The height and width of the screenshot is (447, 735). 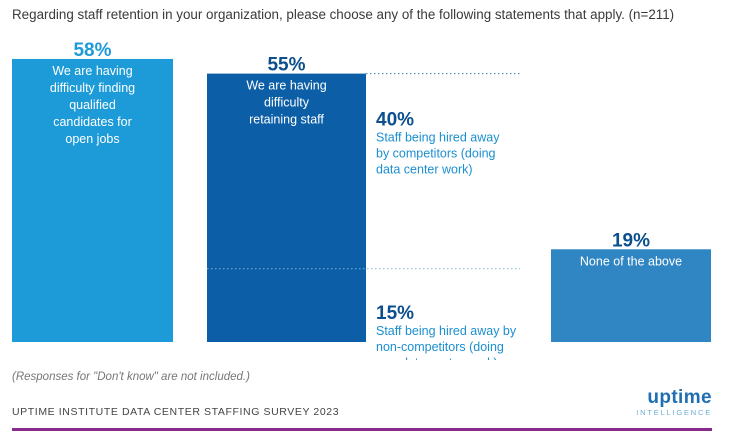 What do you see at coordinates (92, 139) in the screenshot?
I see `bar-1-category-label: open jobs` at bounding box center [92, 139].